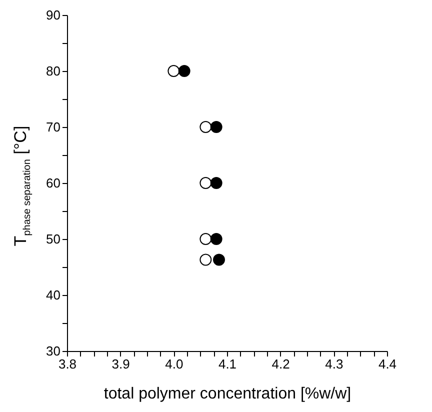 This screenshot has width=432, height=412. What do you see at coordinates (228, 394) in the screenshot?
I see `x-axis-title: total polymer concentration [%w/w]` at bounding box center [228, 394].